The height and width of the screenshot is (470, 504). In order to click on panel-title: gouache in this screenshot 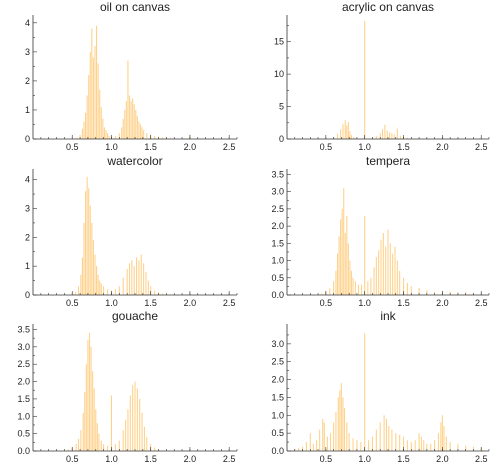, I will do `click(135, 316)`.